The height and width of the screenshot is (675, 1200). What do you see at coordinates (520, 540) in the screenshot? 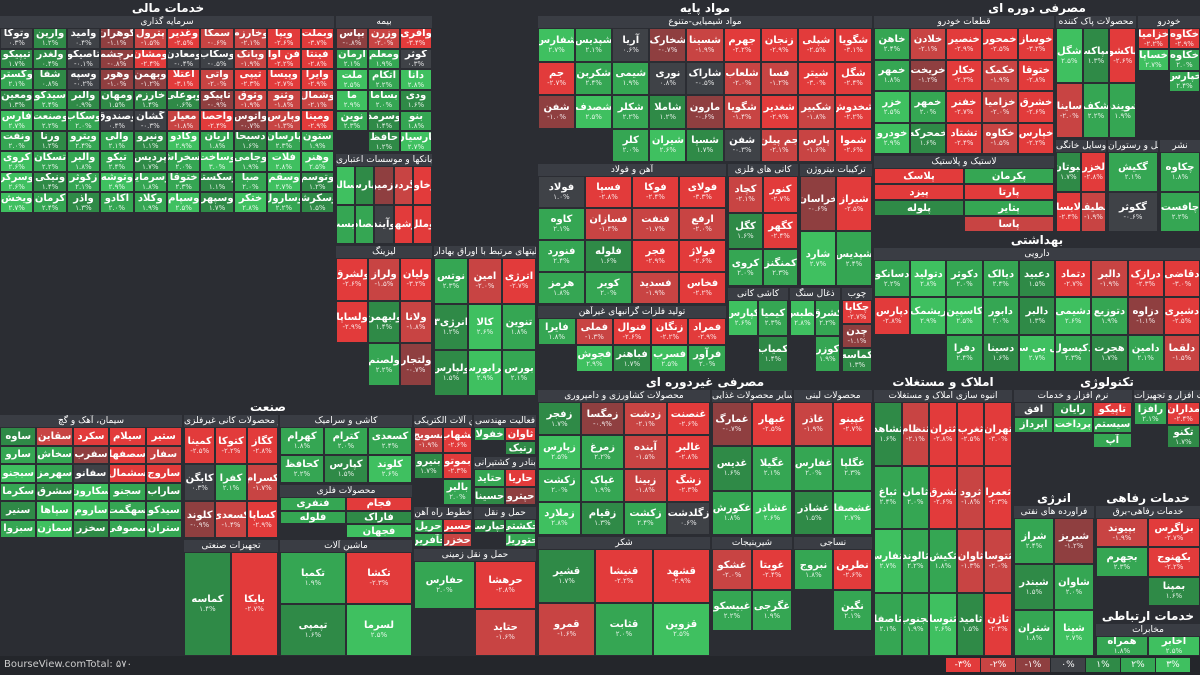
I see `stock-tile: حتوریل` at bounding box center [520, 540].